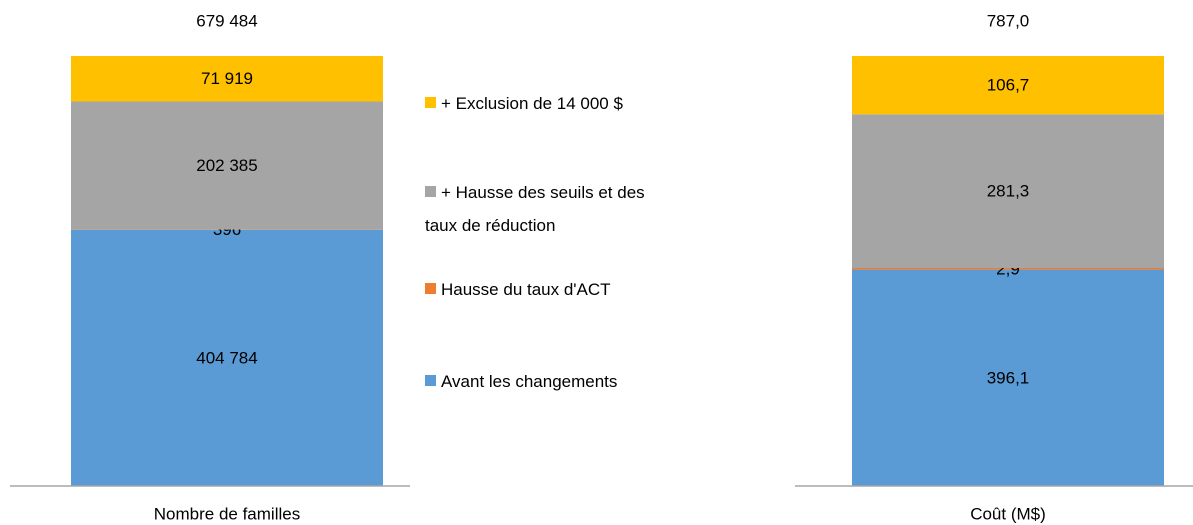 The height and width of the screenshot is (525, 1193). Describe the element at coordinates (529, 381) in the screenshot. I see `legend-label: Avant les changements` at that location.